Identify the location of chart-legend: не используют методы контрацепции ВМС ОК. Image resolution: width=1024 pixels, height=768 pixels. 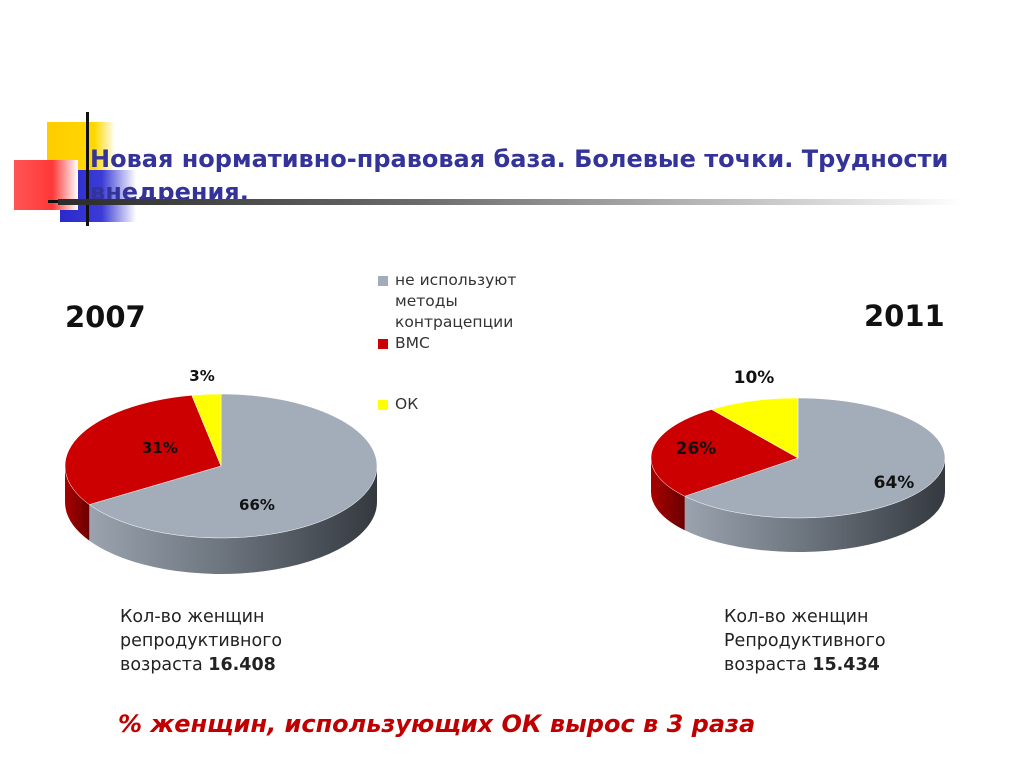
(478, 342).